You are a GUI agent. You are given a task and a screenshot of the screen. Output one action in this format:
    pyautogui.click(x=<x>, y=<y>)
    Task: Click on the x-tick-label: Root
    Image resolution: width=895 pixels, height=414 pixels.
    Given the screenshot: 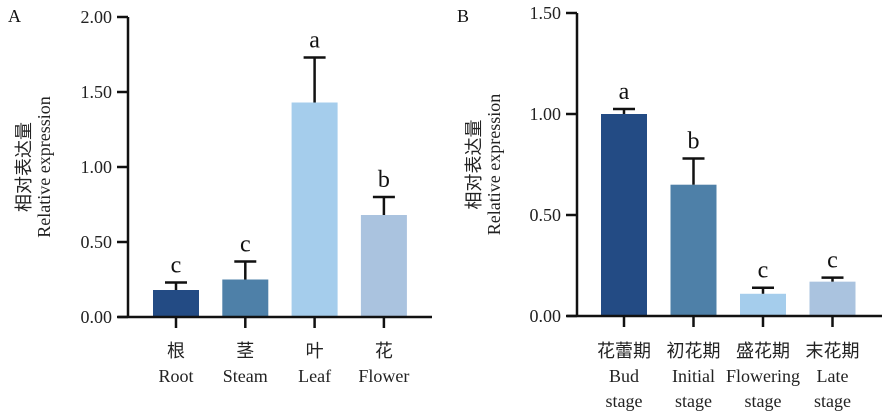 What is the action you would take?
    pyautogui.click(x=175, y=376)
    